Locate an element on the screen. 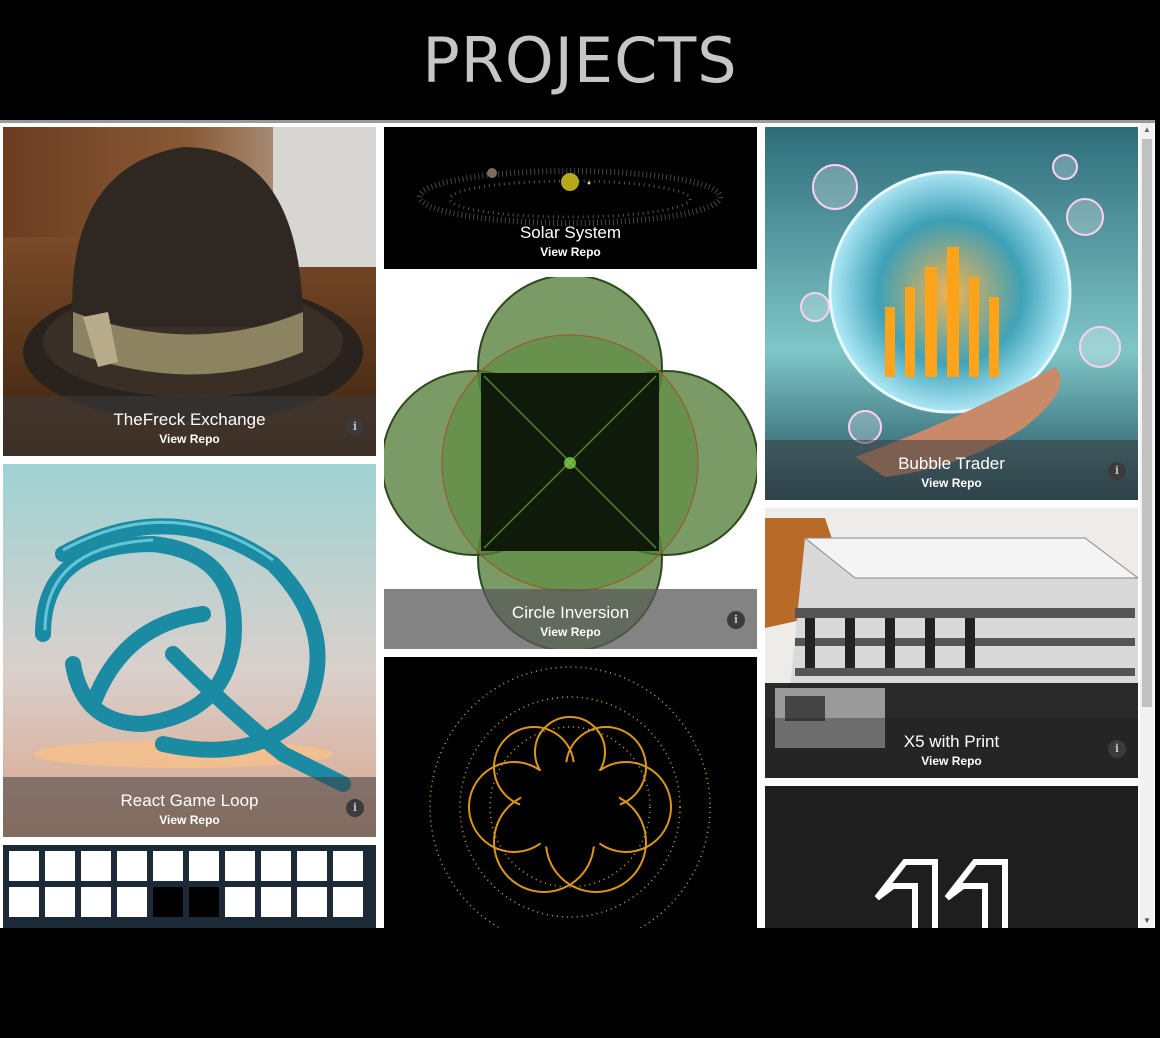 This screenshot has height=1038, width=1160. factory-machine-image is located at coordinates (951, 643).